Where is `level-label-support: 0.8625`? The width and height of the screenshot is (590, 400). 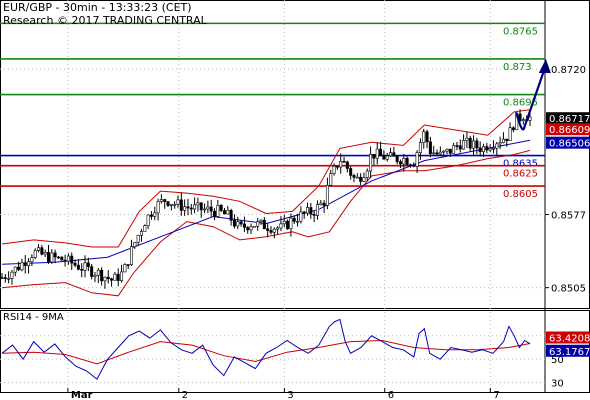 level-label-support: 0.8625 is located at coordinates (520, 174).